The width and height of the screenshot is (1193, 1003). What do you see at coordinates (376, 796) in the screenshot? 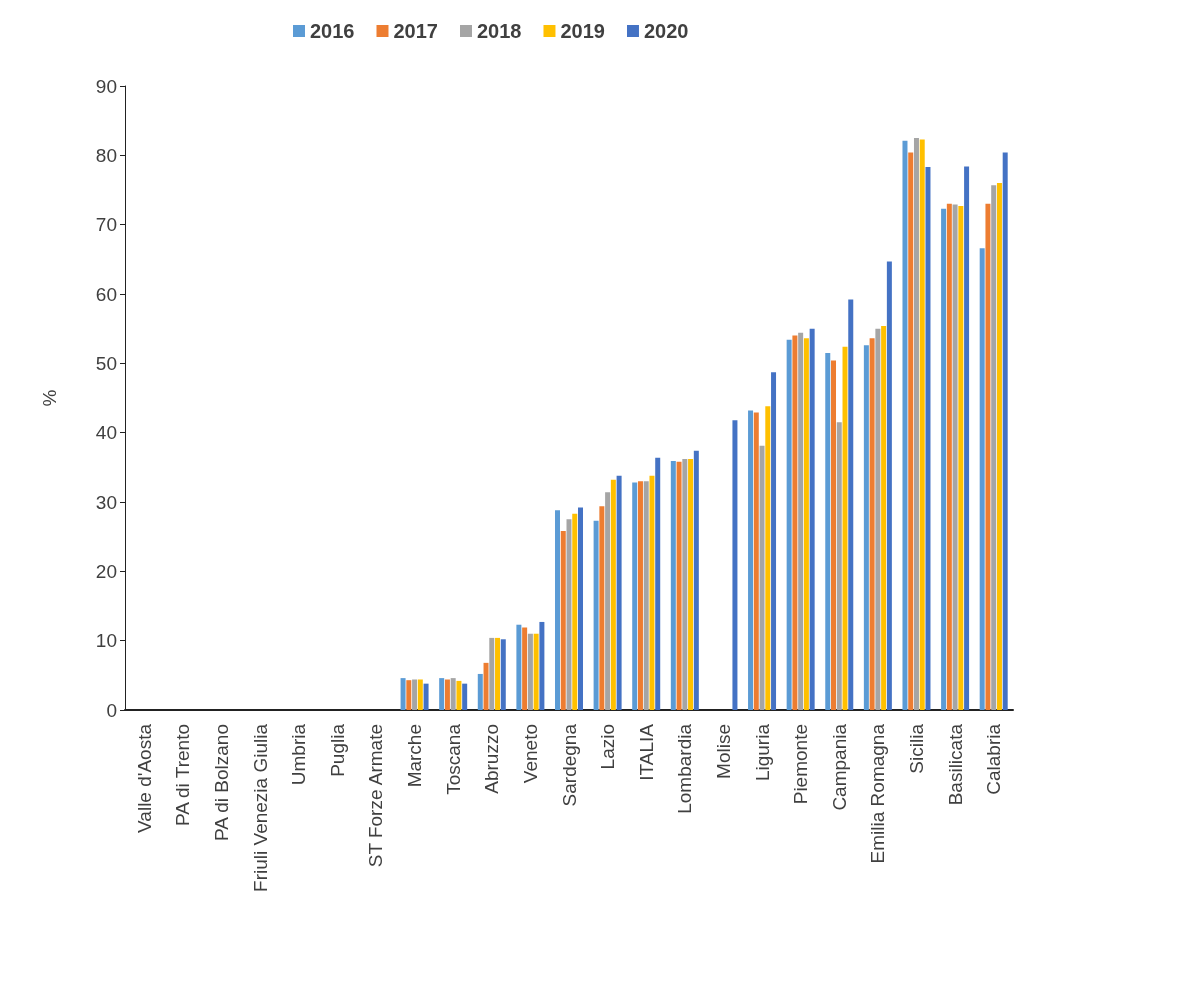
I see `x-tick-label: ST Forze Armate` at bounding box center [376, 796].